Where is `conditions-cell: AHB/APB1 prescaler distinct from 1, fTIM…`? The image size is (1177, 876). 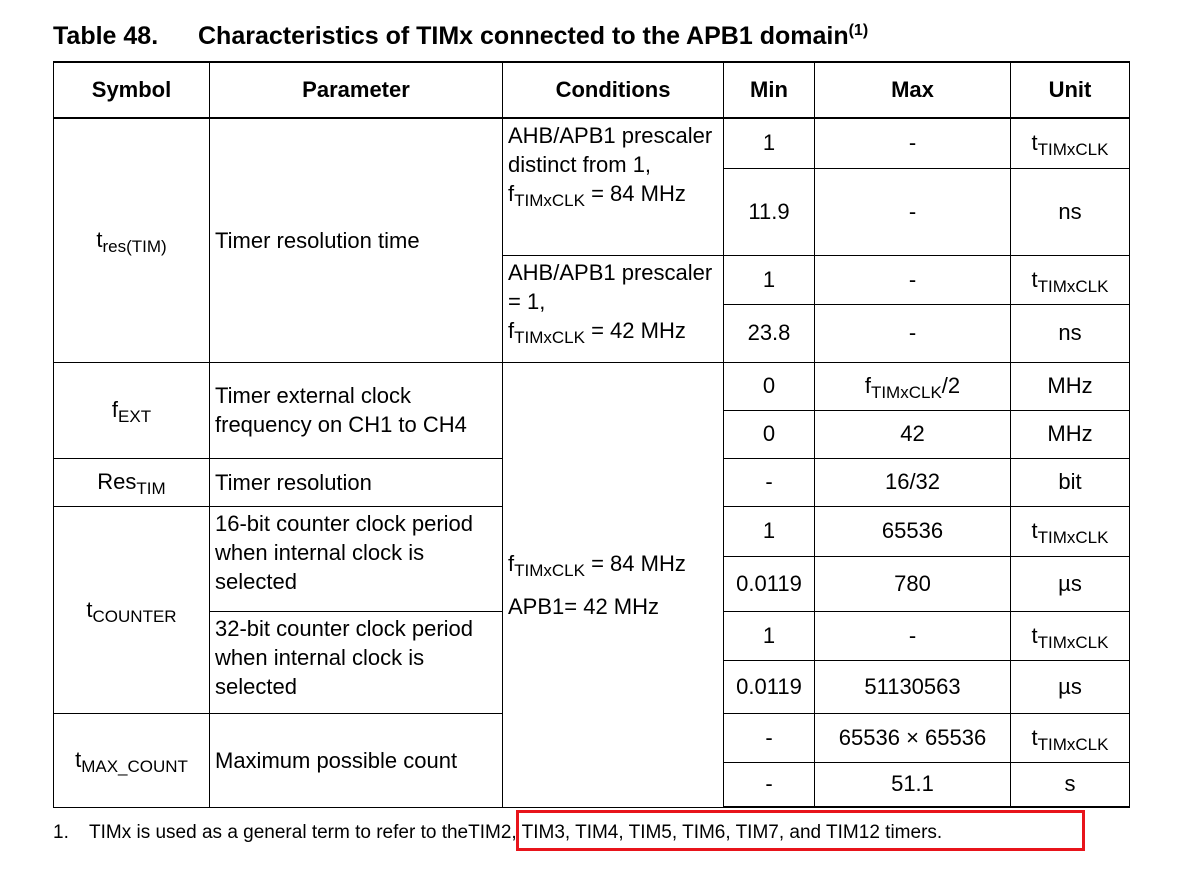
conditions-cell: AHB/APB1 prescaler distinct from 1, fTIM… is located at coordinates (613, 186).